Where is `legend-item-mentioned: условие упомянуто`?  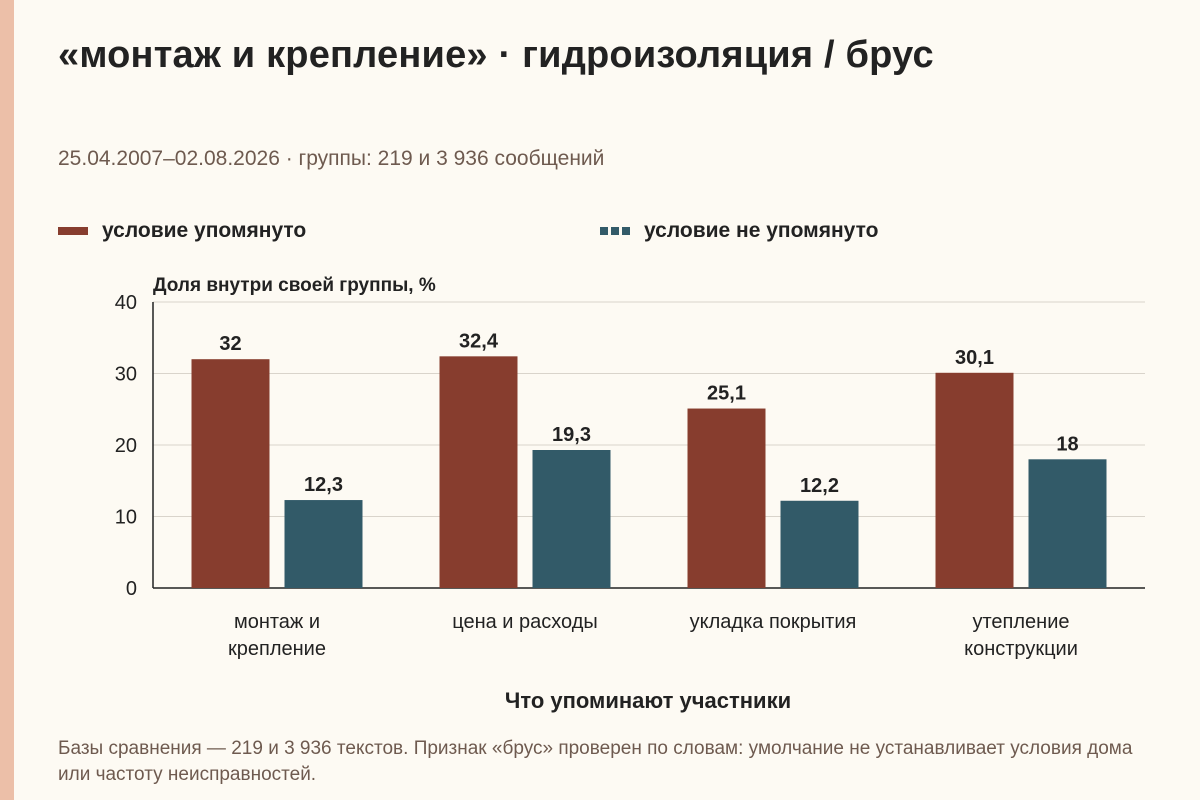
legend-item-mentioned: условие упомянуто is located at coordinates (182, 231).